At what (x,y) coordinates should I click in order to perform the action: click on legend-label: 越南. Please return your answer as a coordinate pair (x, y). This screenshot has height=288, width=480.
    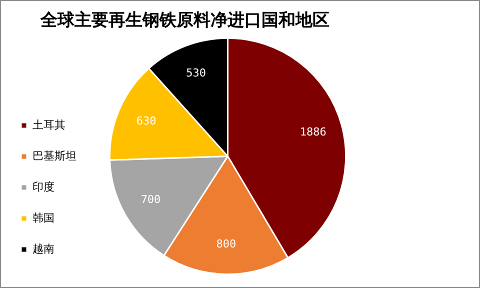
    Looking at the image, I should click on (43, 249).